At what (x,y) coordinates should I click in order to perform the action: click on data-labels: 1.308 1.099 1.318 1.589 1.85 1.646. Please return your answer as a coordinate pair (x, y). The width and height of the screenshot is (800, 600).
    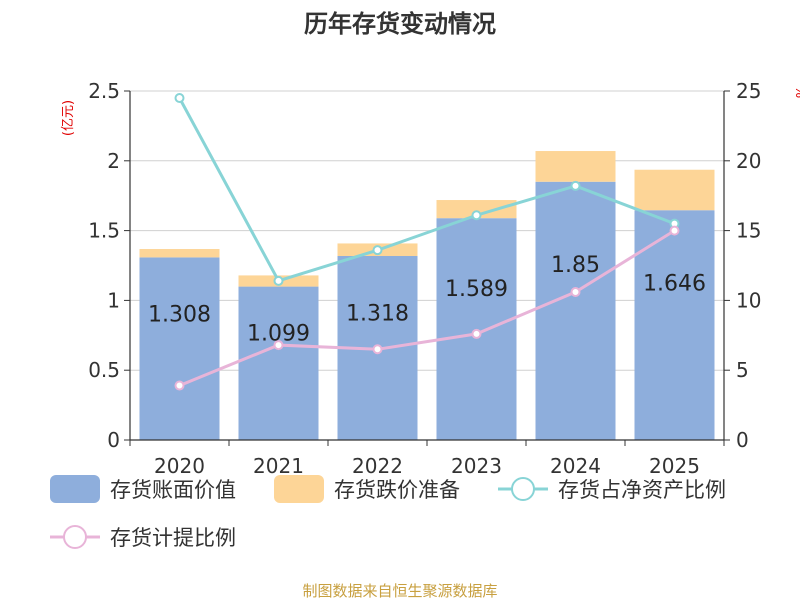
    Looking at the image, I should click on (427, 299).